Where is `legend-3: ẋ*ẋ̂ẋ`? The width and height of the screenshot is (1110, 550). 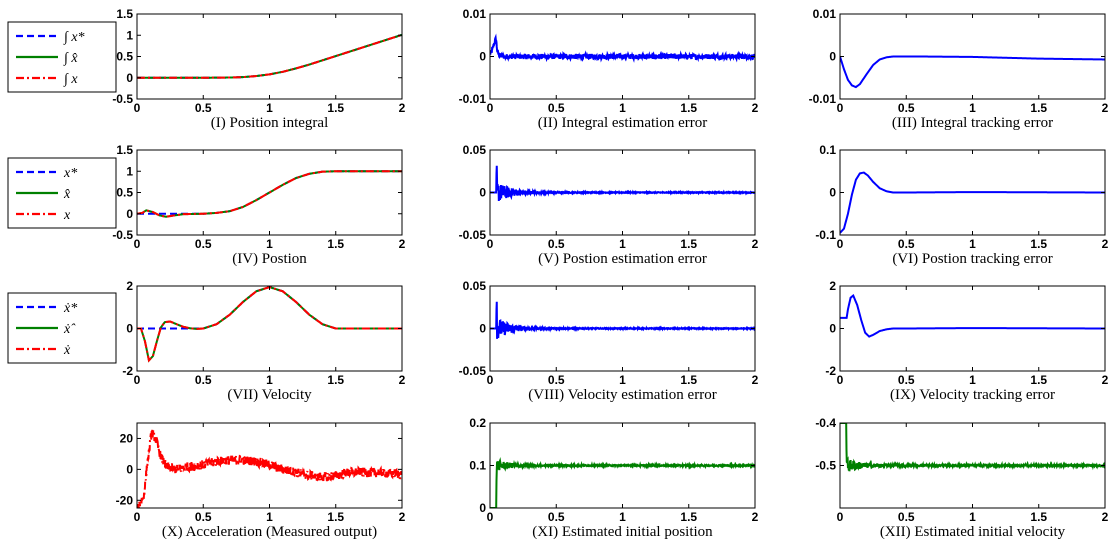
legend-3: ẋ*ẋ̂ẋ is located at coordinates (62, 328).